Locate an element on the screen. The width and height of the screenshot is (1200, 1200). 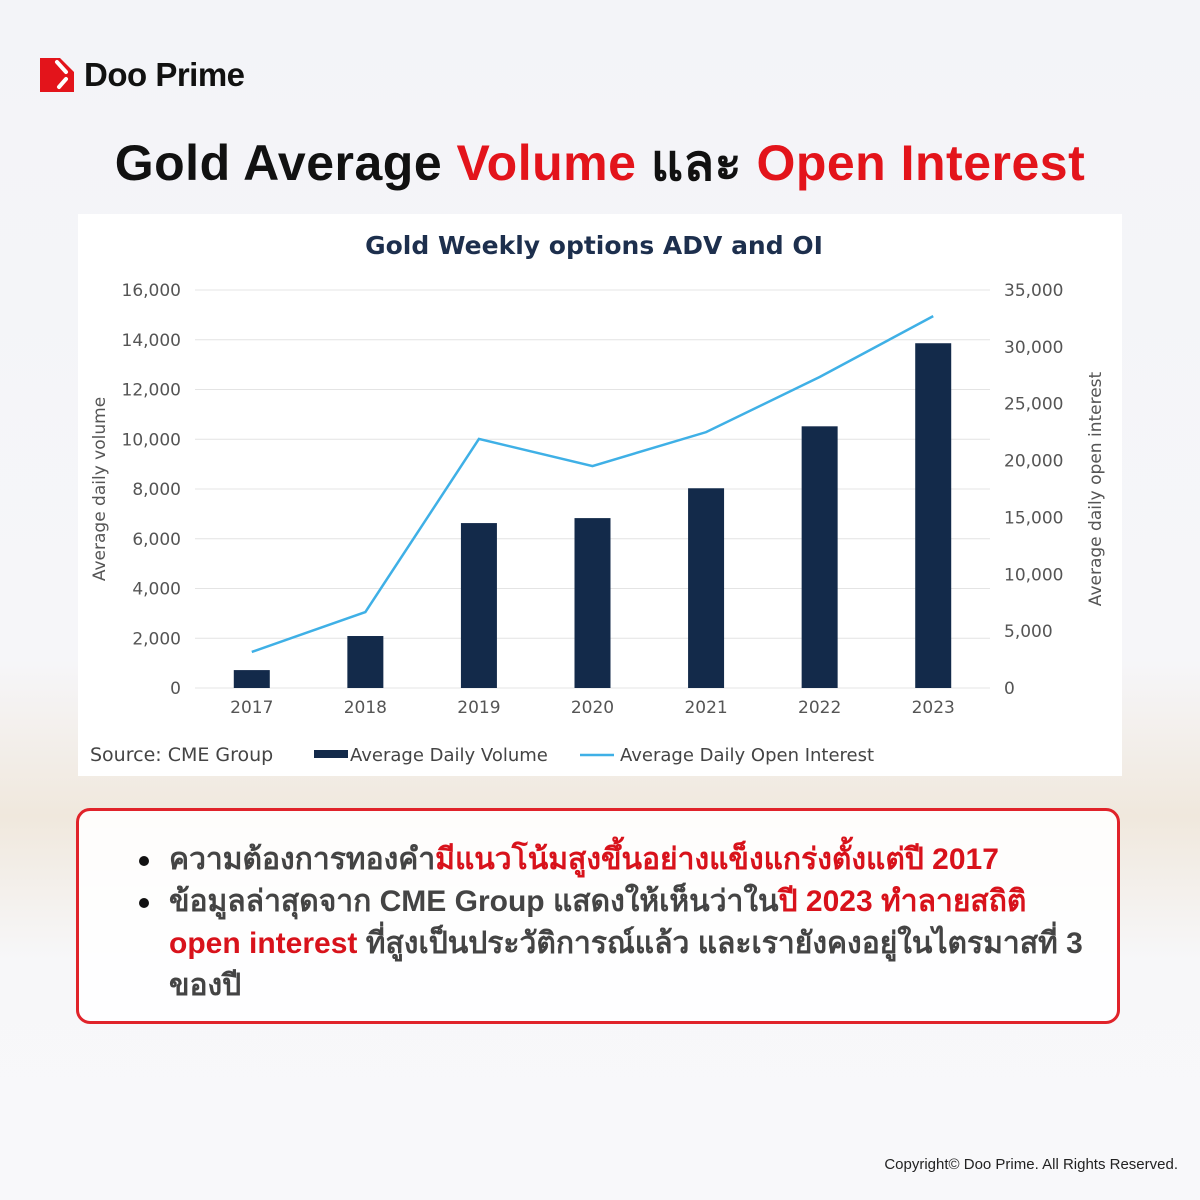
x-tick-label: 2017 is located at coordinates (251, 708).